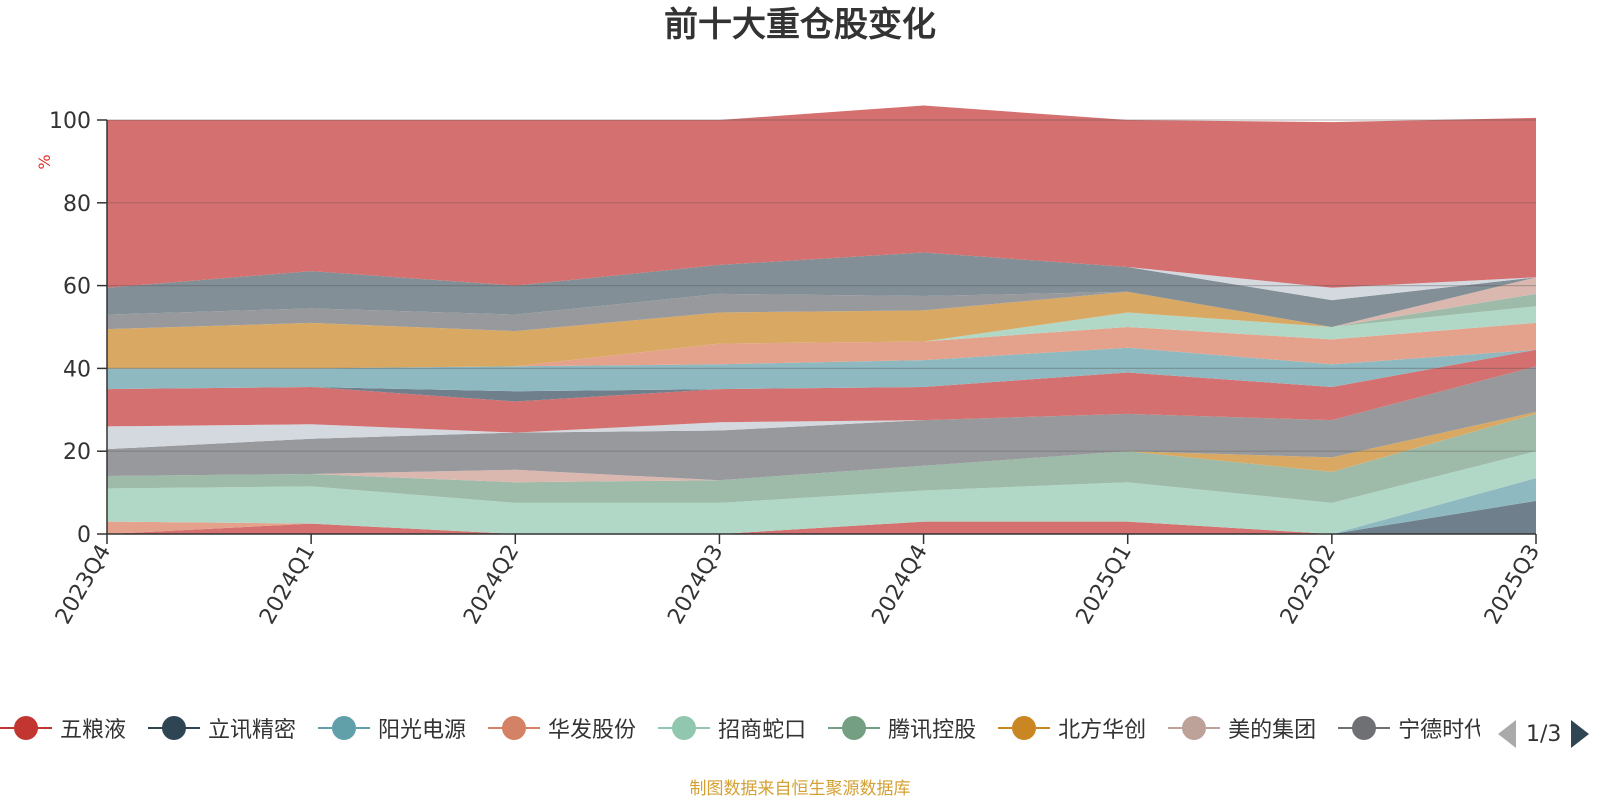  I want to click on legend-item: 华发股份, so click(562, 728).